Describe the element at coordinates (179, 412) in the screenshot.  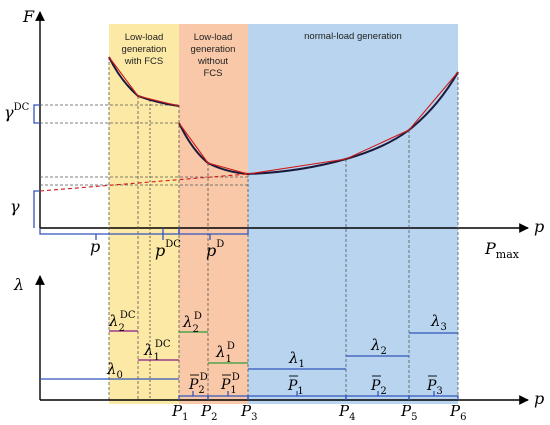
I see `tick-p1: P1` at that location.